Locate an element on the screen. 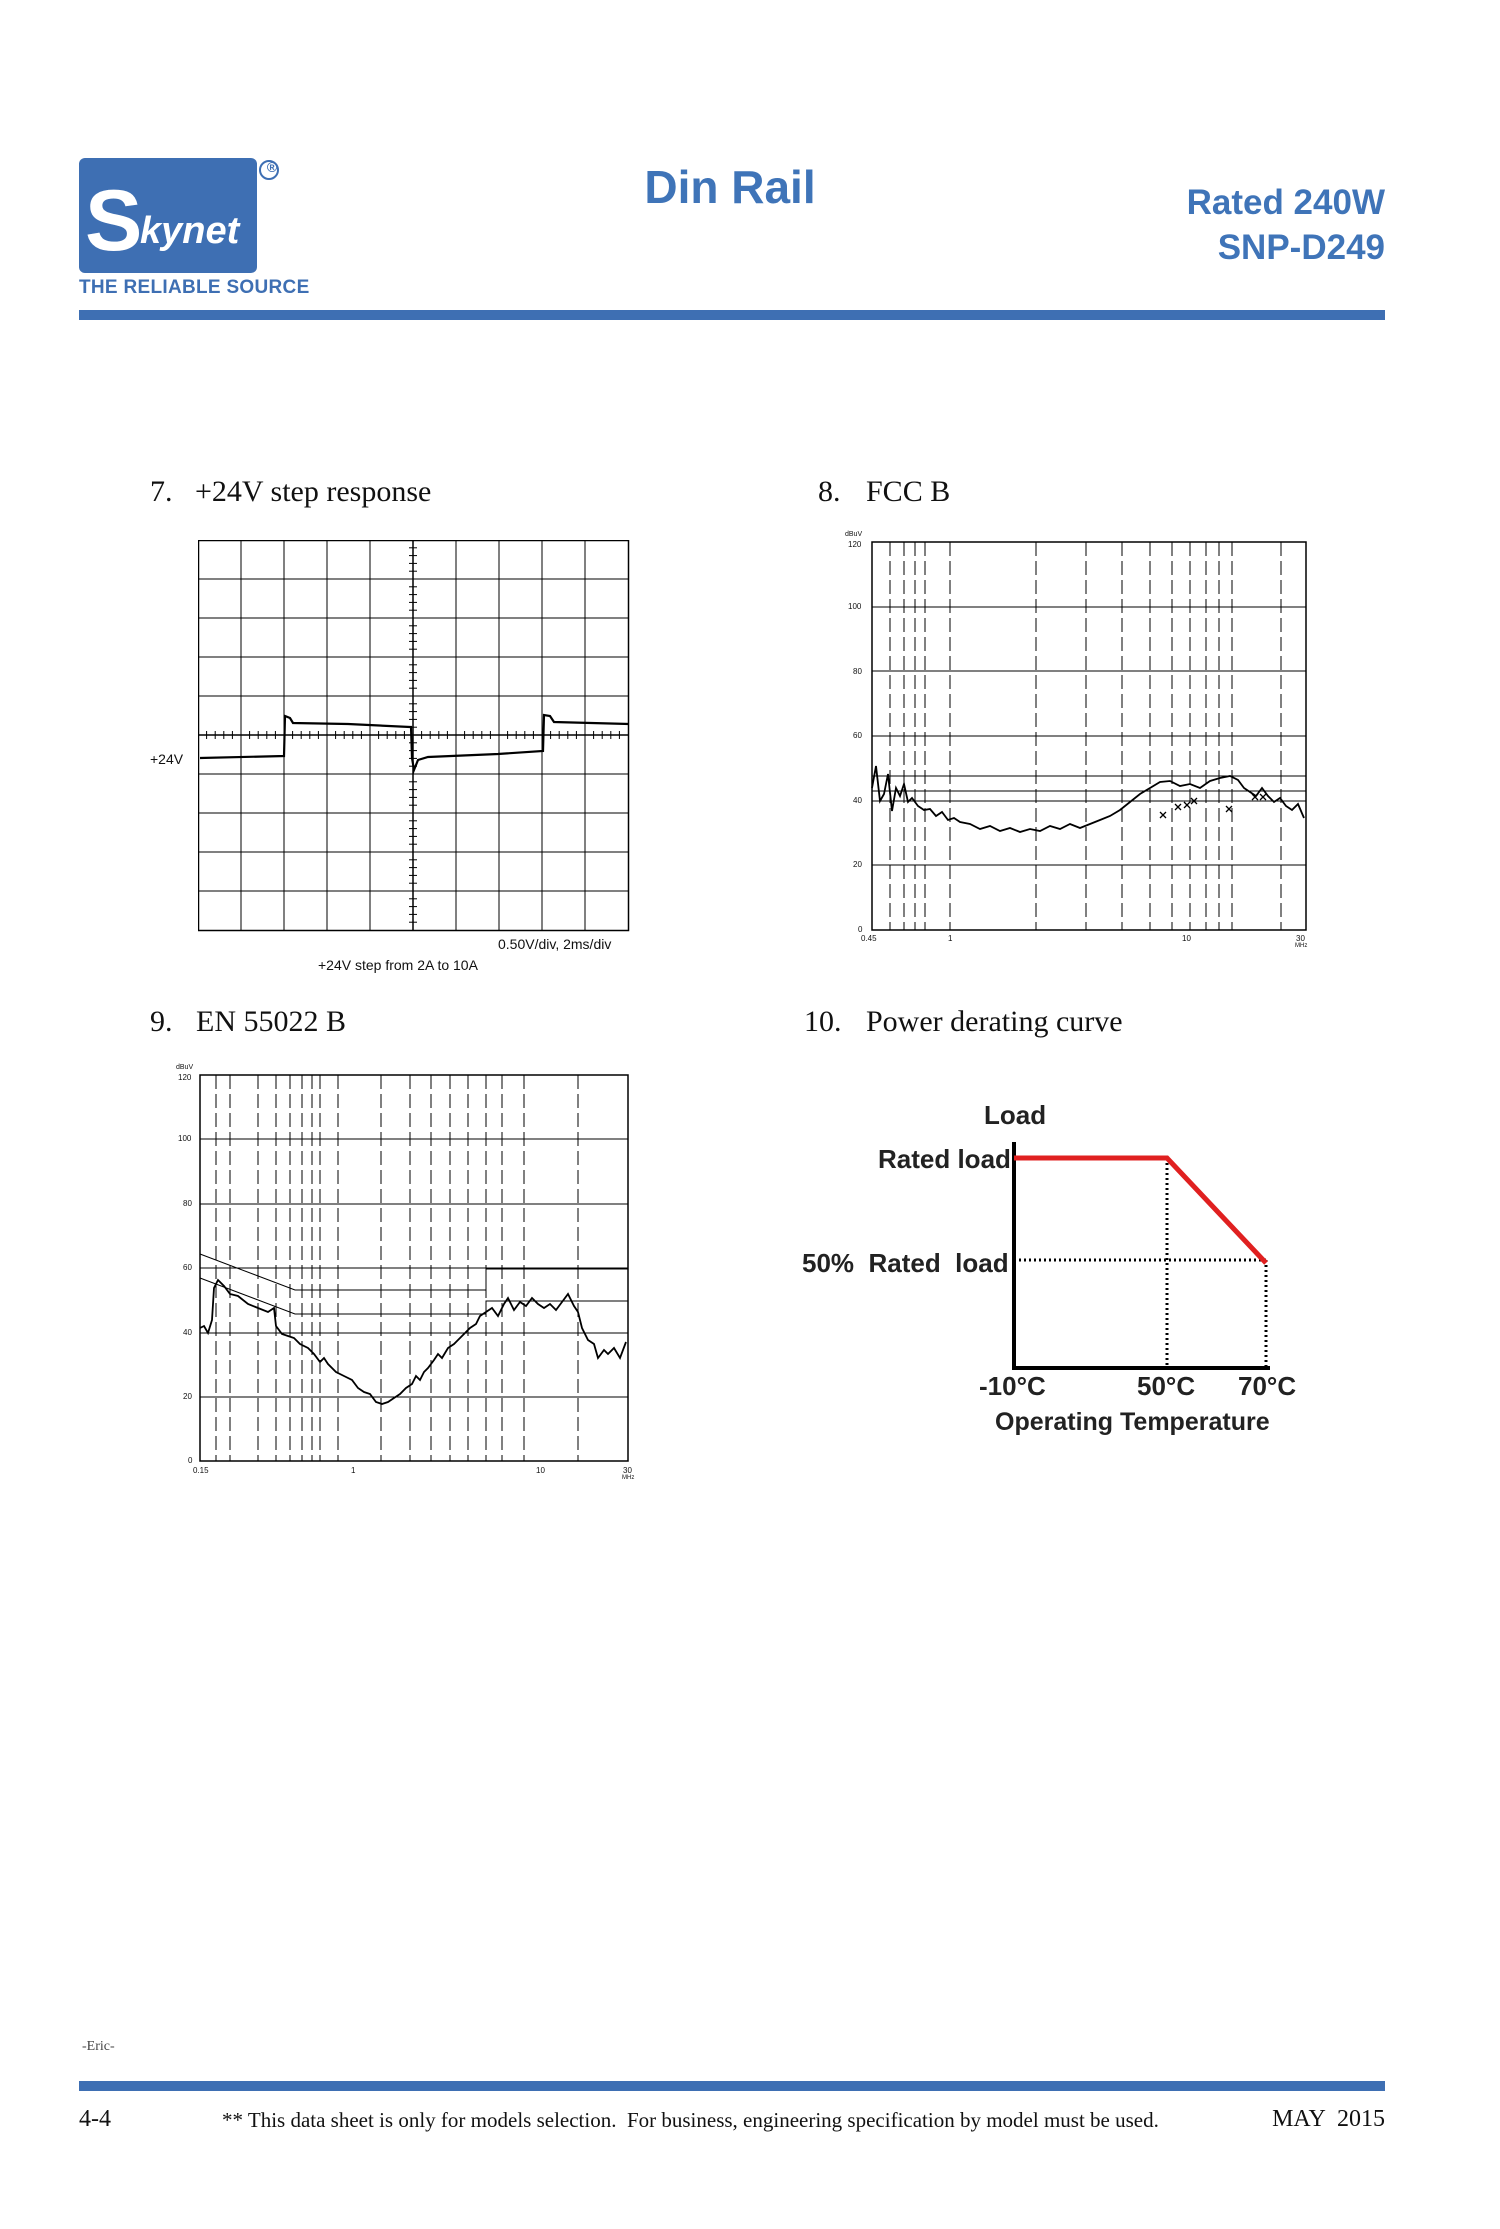  page-title: Din Rail is located at coordinates (730, 187).